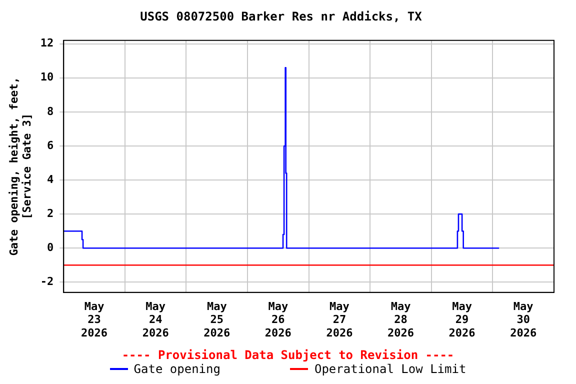 This screenshot has height=384, width=576. I want to click on x-tick-label: May 25 2026, so click(217, 320).